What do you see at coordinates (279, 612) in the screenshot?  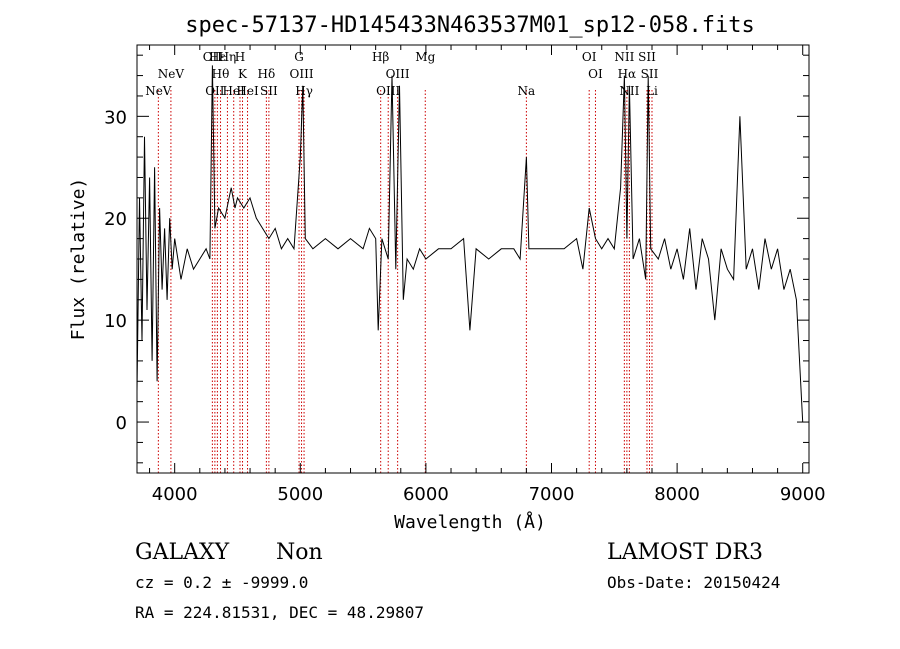 I see `coordinates-text: RA = 224.81531, DEC = 48.29807` at bounding box center [279, 612].